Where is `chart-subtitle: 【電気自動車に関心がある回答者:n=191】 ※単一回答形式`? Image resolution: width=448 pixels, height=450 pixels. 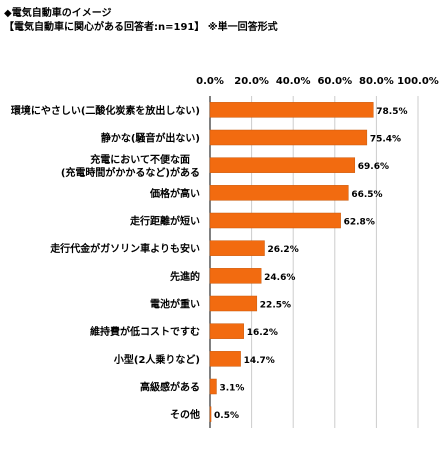
chart-subtitle: 【電気自動車に関心がある回答者:n=191】 ※単一回答形式 is located at coordinates (141, 27).